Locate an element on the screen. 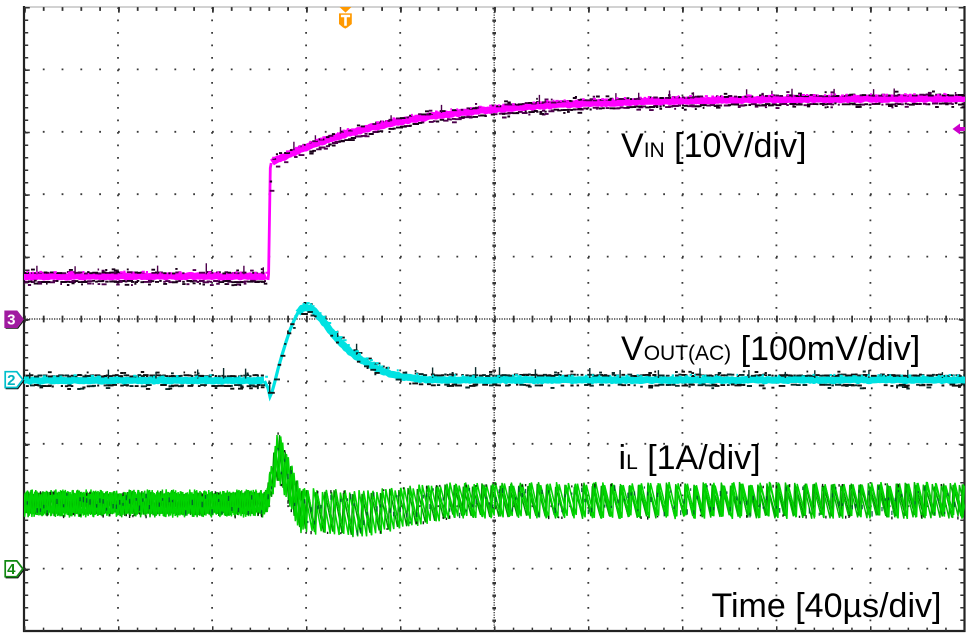  svg-text: 4 is located at coordinates (11, 569).